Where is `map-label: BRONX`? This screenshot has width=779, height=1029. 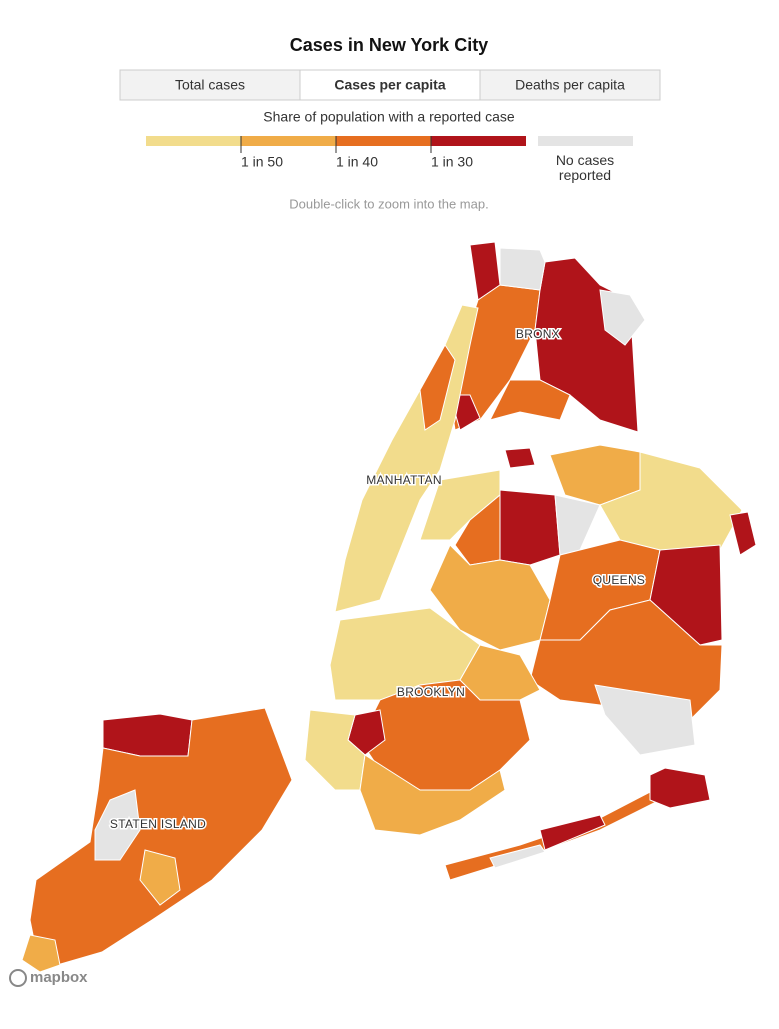 map-label: BRONX is located at coordinates (538, 334).